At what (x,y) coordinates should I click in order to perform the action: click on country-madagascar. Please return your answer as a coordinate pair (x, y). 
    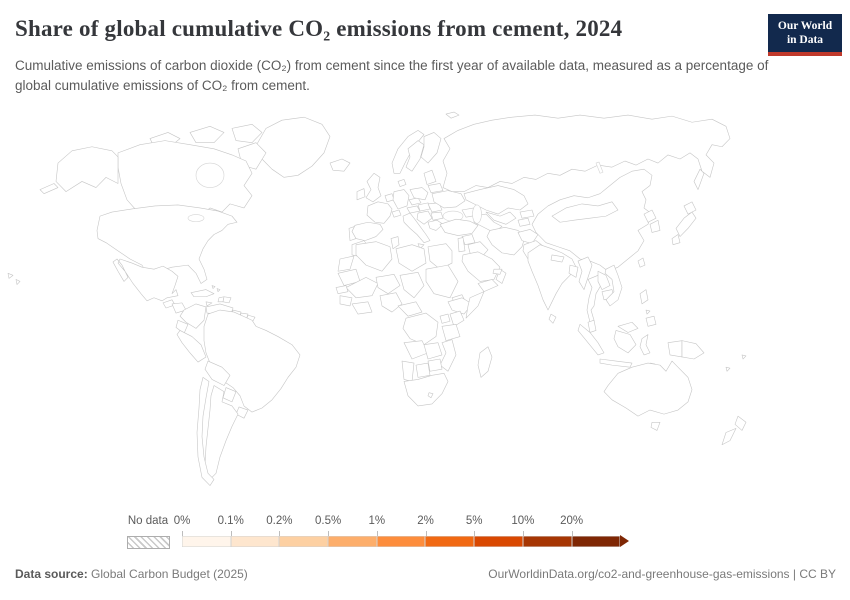
    Looking at the image, I should click on (485, 362).